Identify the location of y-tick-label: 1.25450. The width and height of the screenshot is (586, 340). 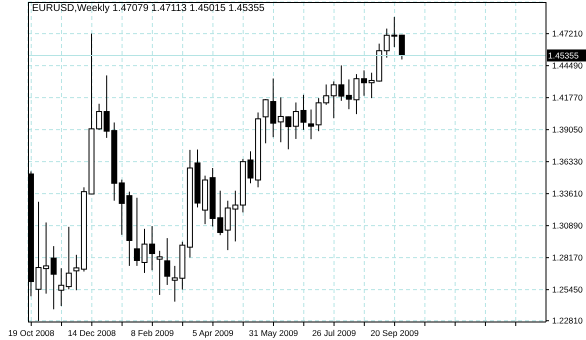
(567, 289).